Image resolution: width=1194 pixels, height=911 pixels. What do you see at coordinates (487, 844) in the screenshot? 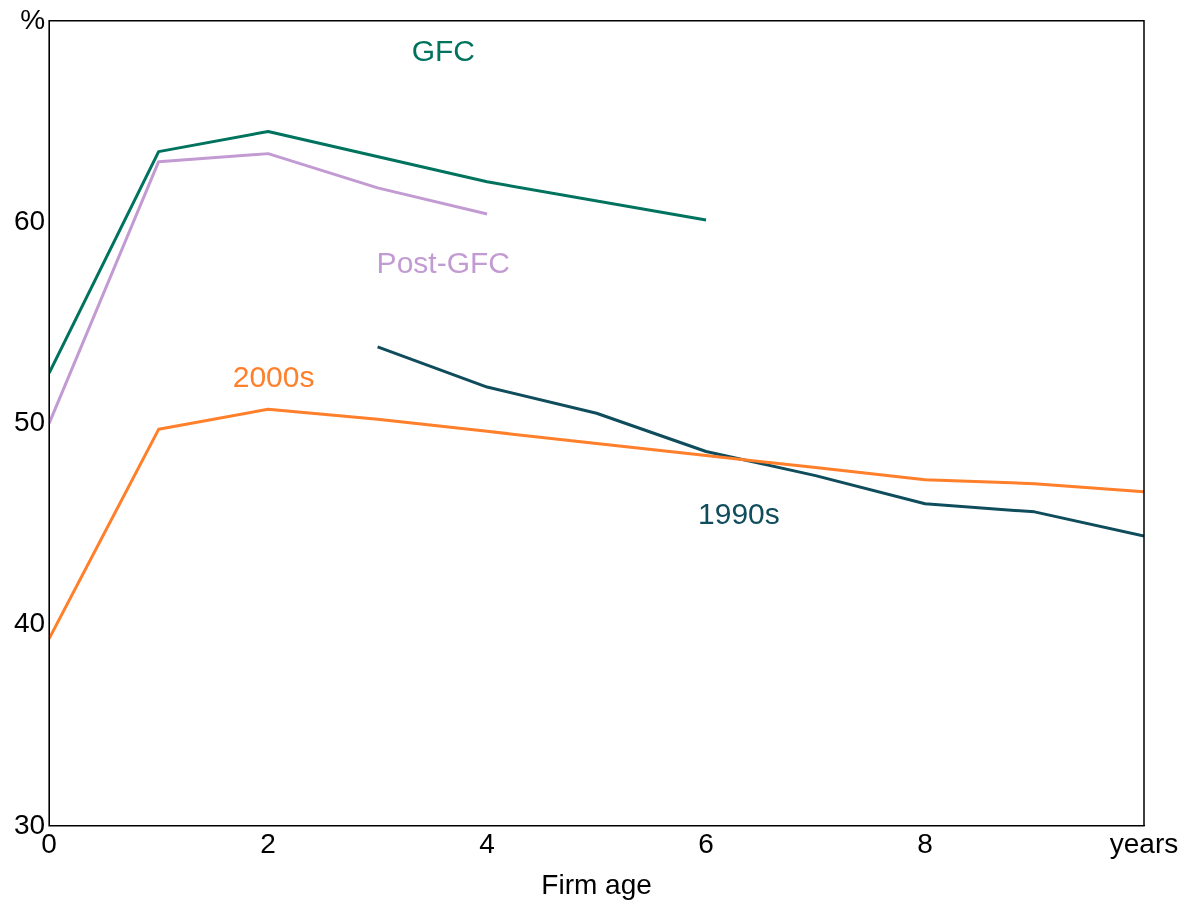
I see `x-tick-label: 4` at bounding box center [487, 844].